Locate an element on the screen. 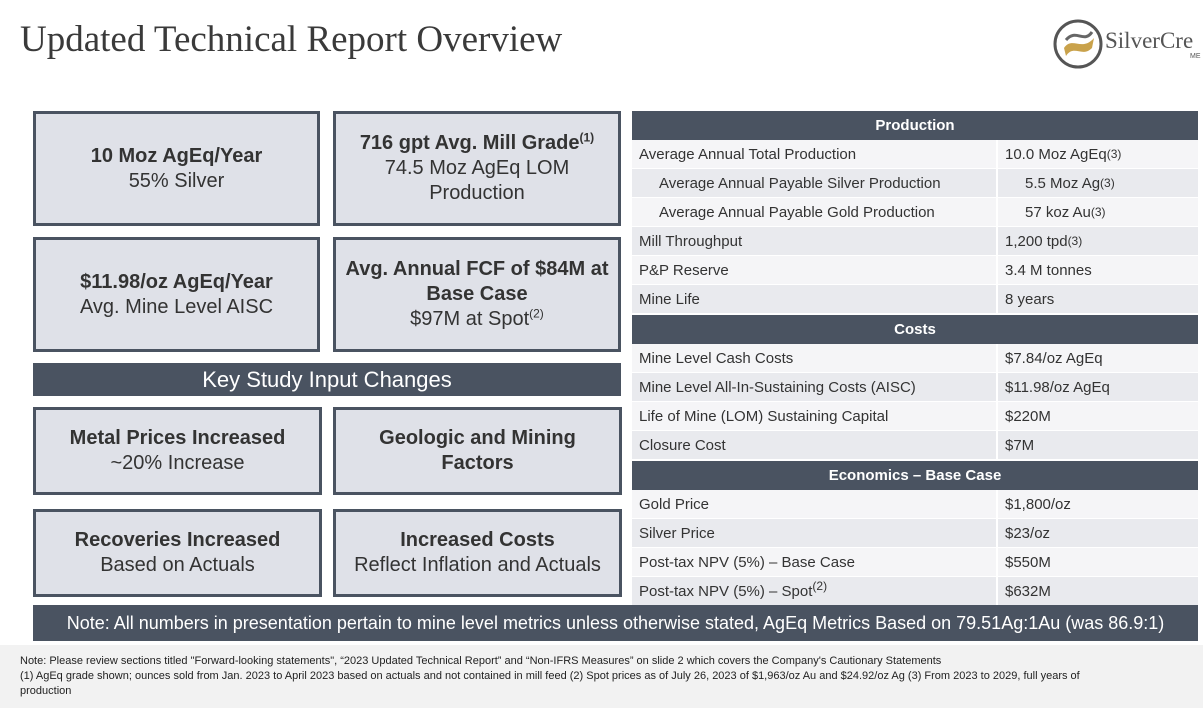 This screenshot has height=708, width=1203. info-box: Recoveries Increased Based on Actuals is located at coordinates (177, 553).